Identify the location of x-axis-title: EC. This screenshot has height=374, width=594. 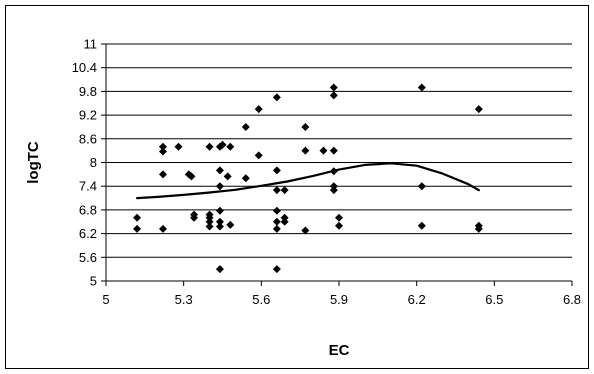
(339, 350).